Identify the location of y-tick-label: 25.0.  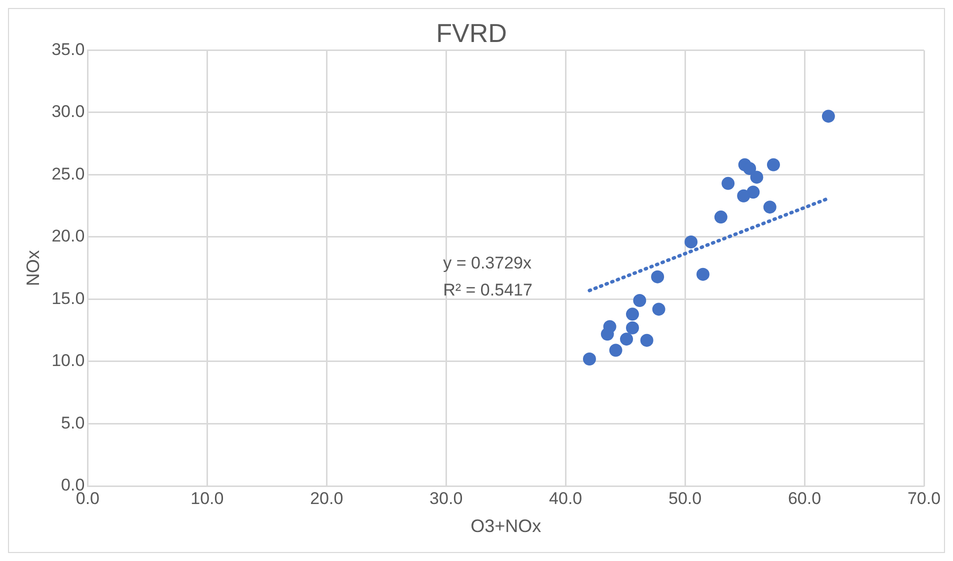
(68, 174).